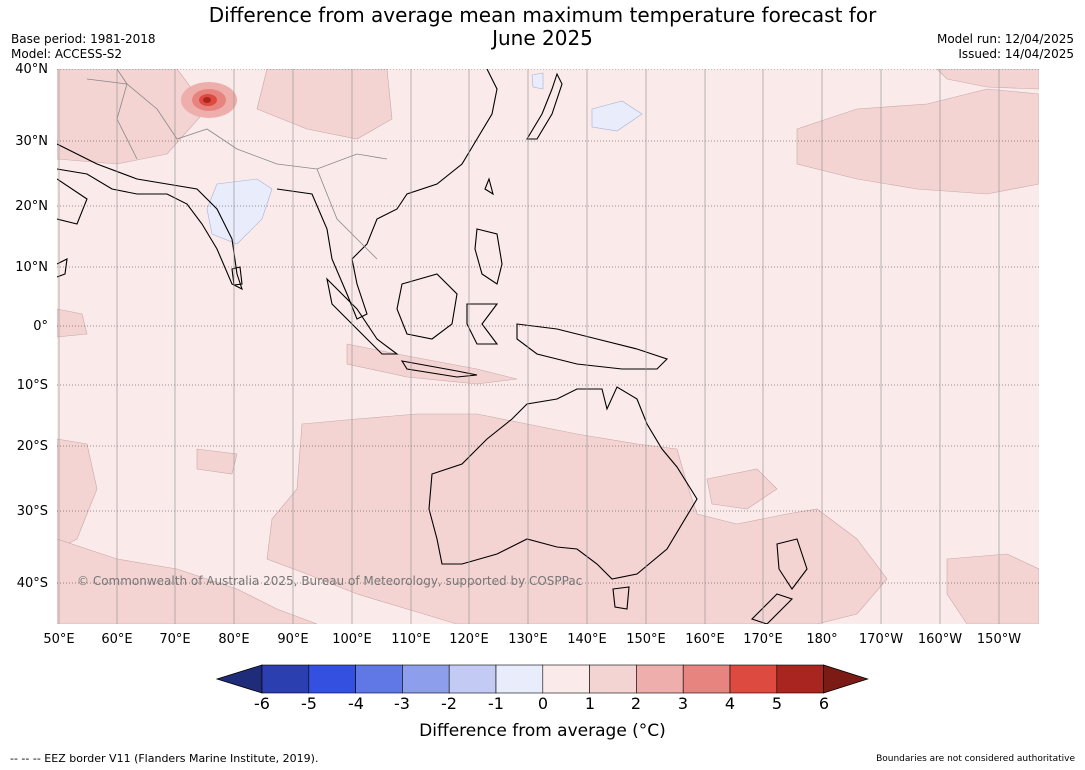 Image resolution: width=1085 pixels, height=770 pixels. What do you see at coordinates (117, 639) in the screenshot?
I see `lon-label: 60°E` at bounding box center [117, 639].